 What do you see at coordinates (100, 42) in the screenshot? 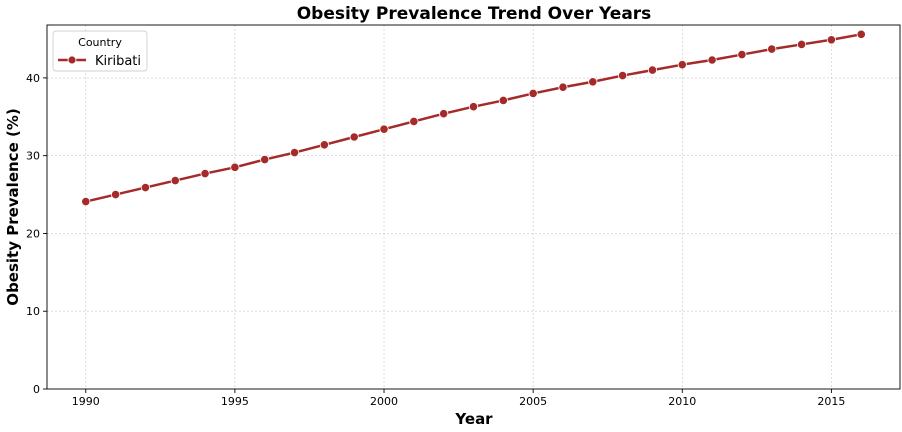
I see `legend-title: Country` at bounding box center [100, 42].